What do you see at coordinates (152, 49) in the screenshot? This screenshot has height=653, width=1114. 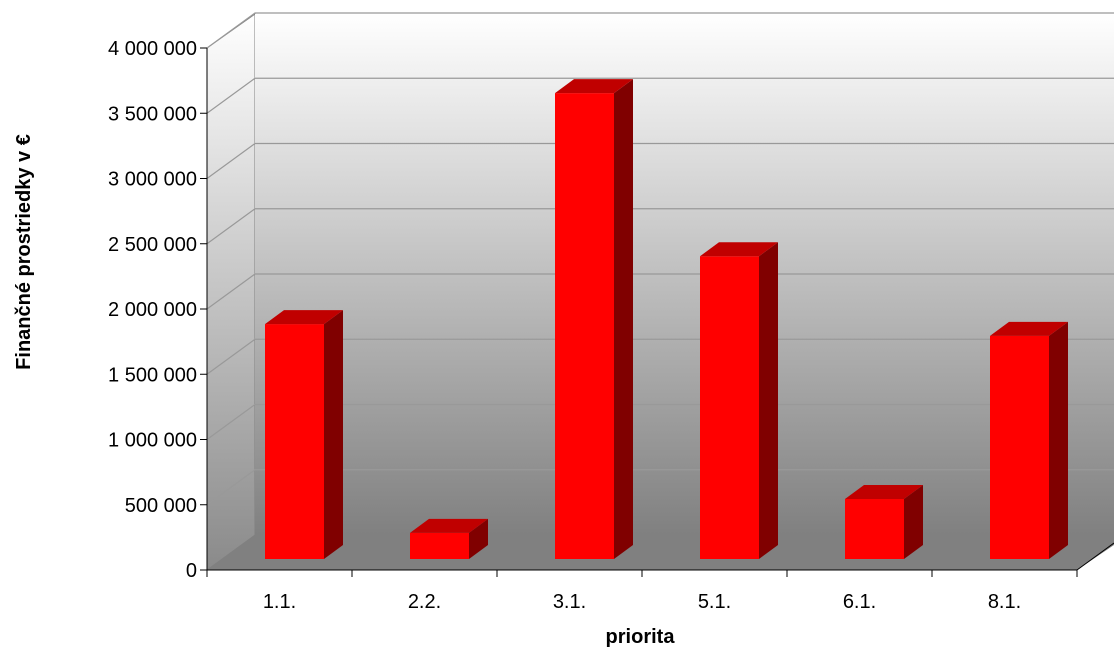 I see `y-tick-label: 4 000 000` at bounding box center [152, 49].